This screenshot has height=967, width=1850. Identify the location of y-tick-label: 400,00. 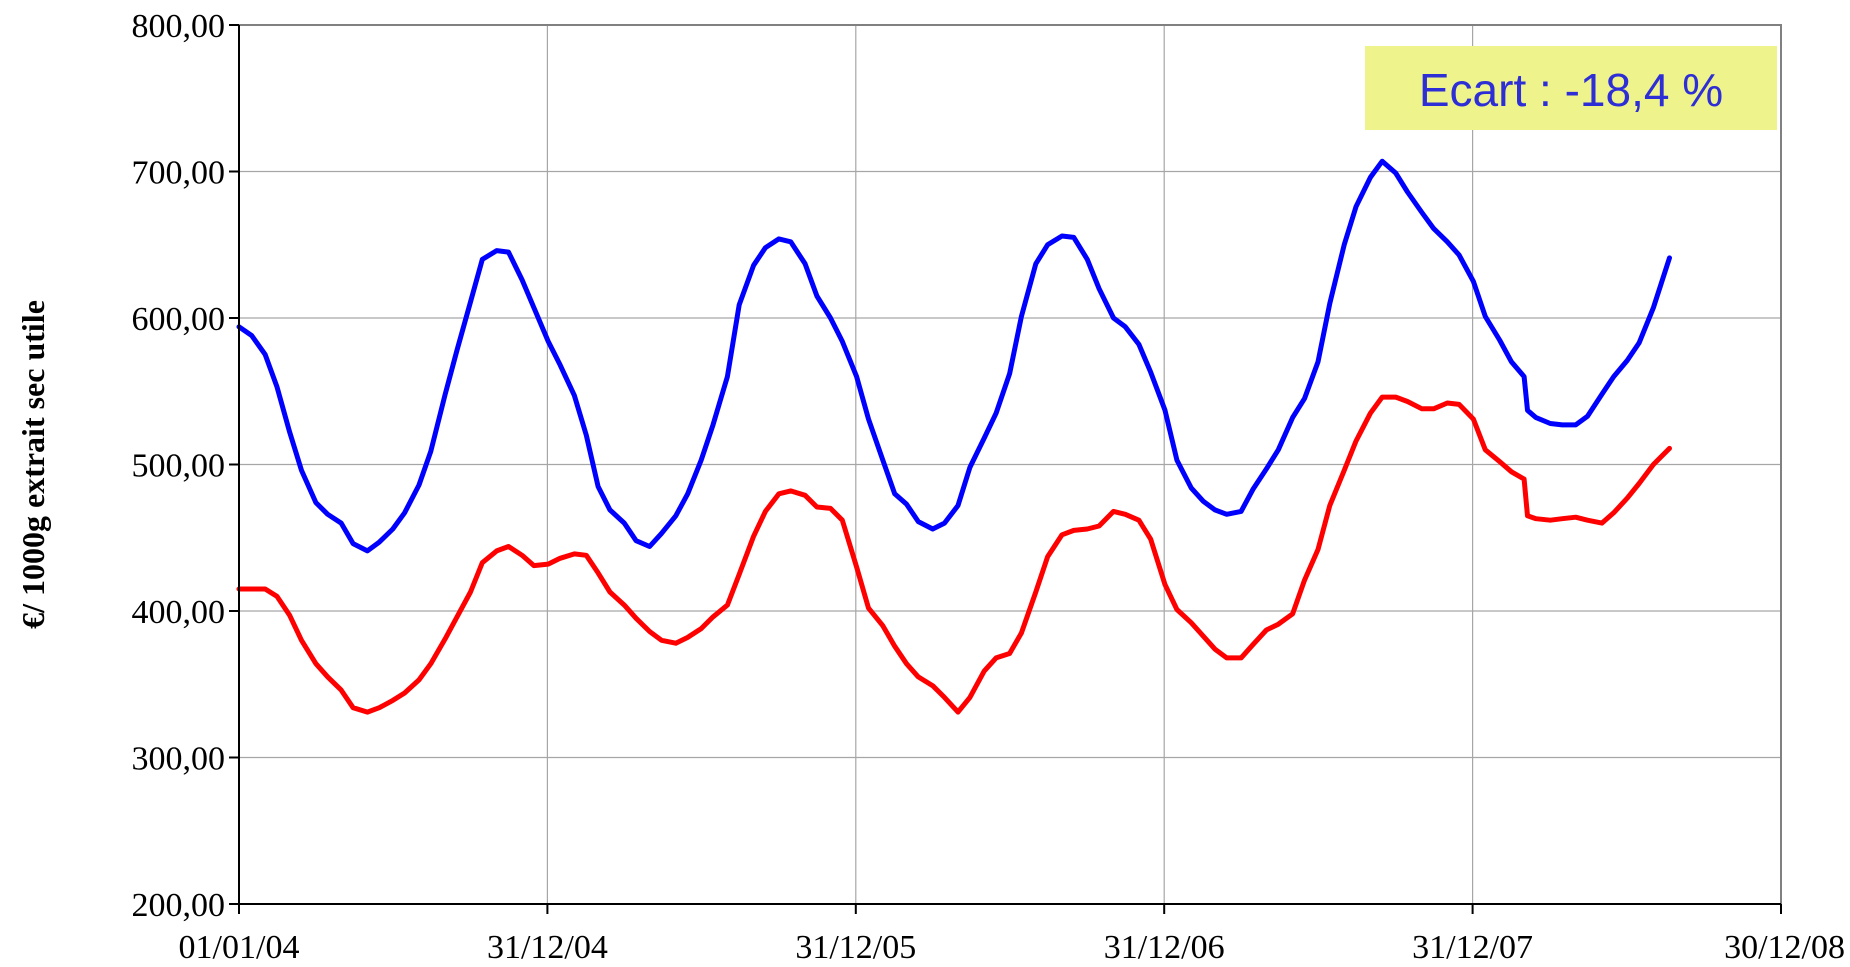
(179, 612).